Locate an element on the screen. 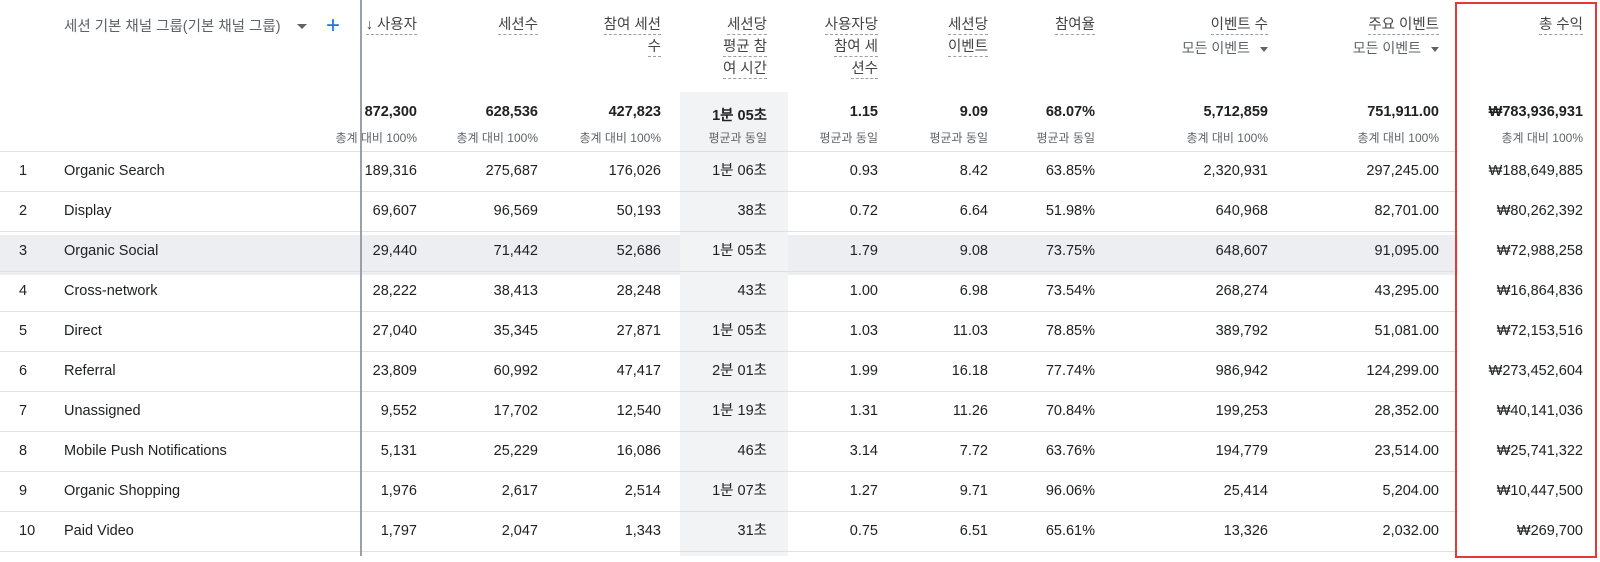 The width and height of the screenshot is (1600, 562). column-header-text: 참여 세션 is located at coordinates (632, 26).